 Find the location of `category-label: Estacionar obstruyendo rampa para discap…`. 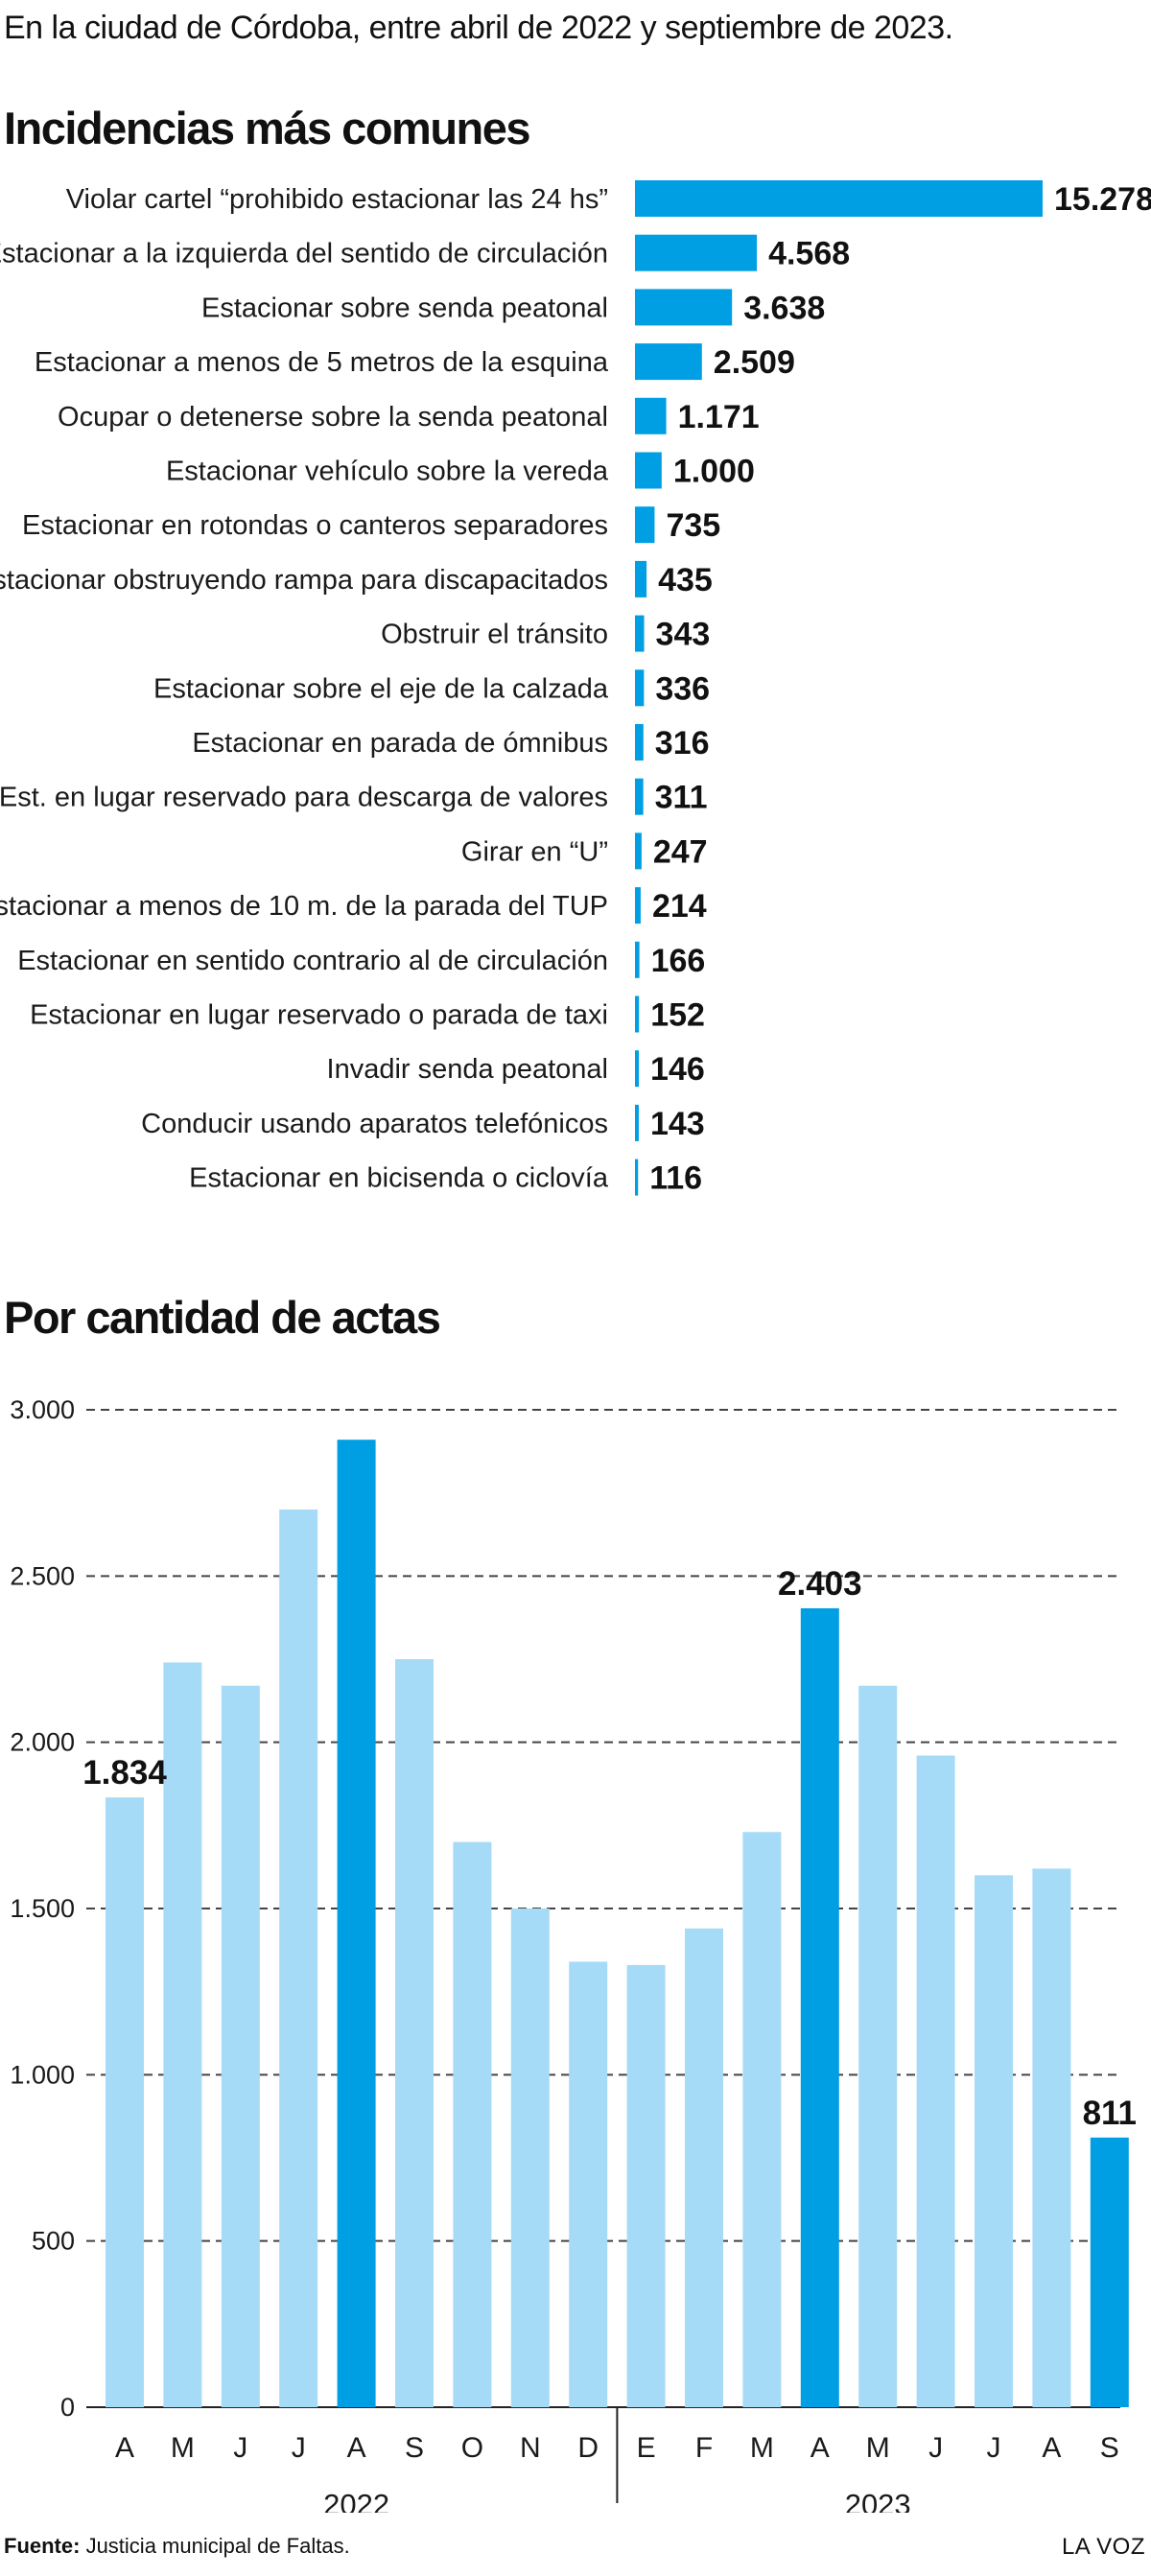

category-label: Estacionar obstruyendo rampa para discap… is located at coordinates (304, 580).